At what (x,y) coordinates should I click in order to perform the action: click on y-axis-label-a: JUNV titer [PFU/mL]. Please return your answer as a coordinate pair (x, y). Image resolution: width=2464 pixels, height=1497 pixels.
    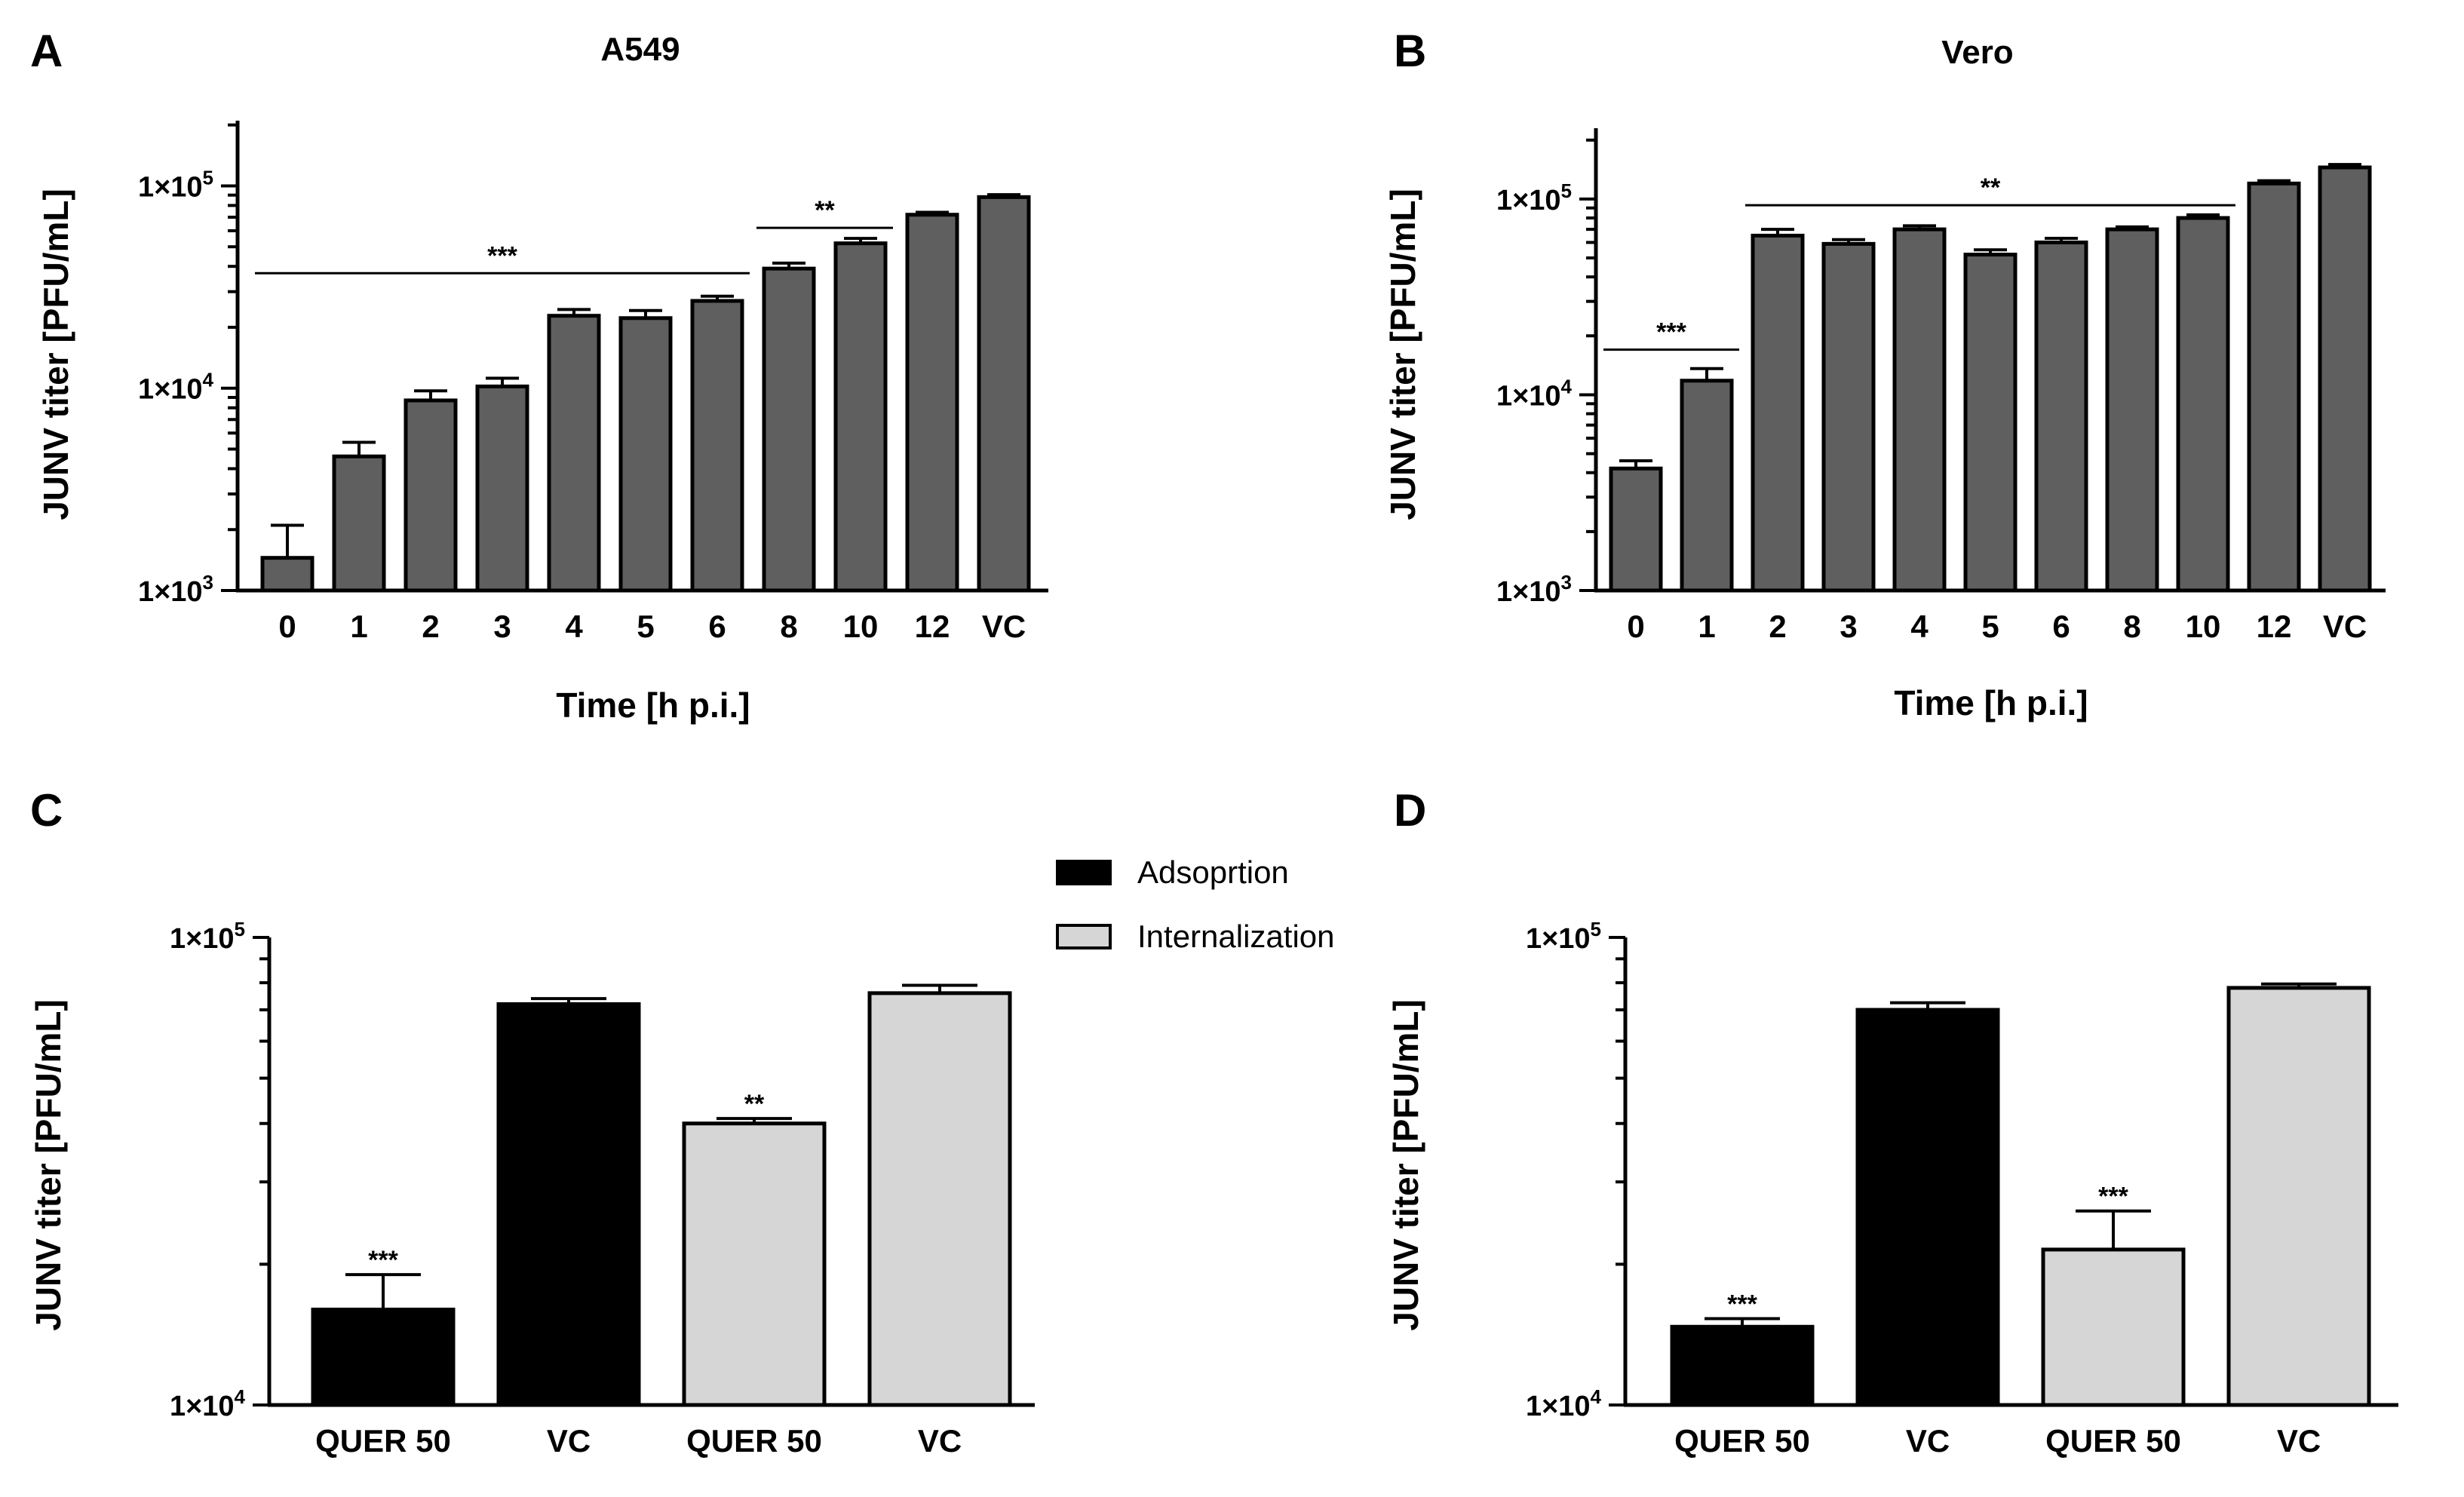
    Looking at the image, I should click on (55, 354).